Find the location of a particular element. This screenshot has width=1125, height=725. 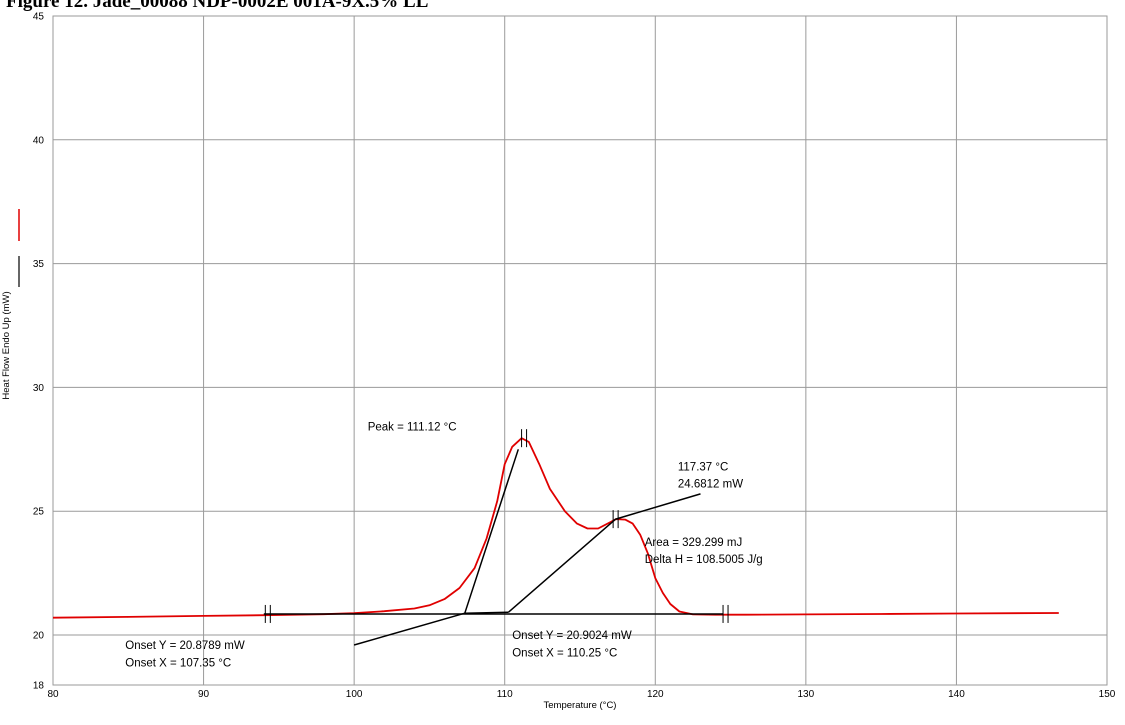

y-tick-label: 18 is located at coordinates (39, 686).